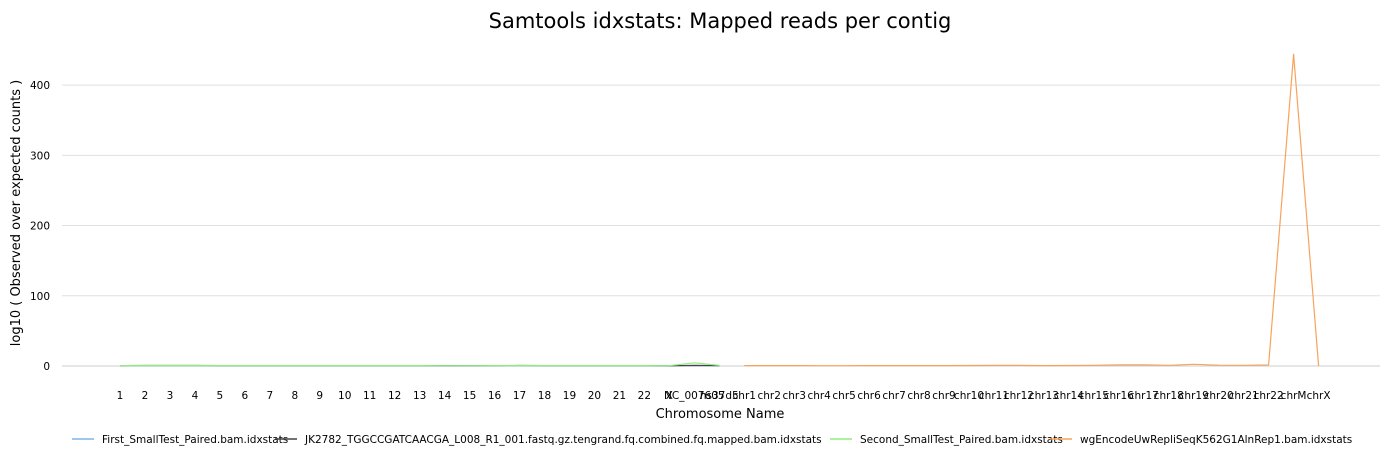 The image size is (1389, 464). What do you see at coordinates (495, 396) in the screenshot?
I see `x-tick-label: 16` at bounding box center [495, 396].